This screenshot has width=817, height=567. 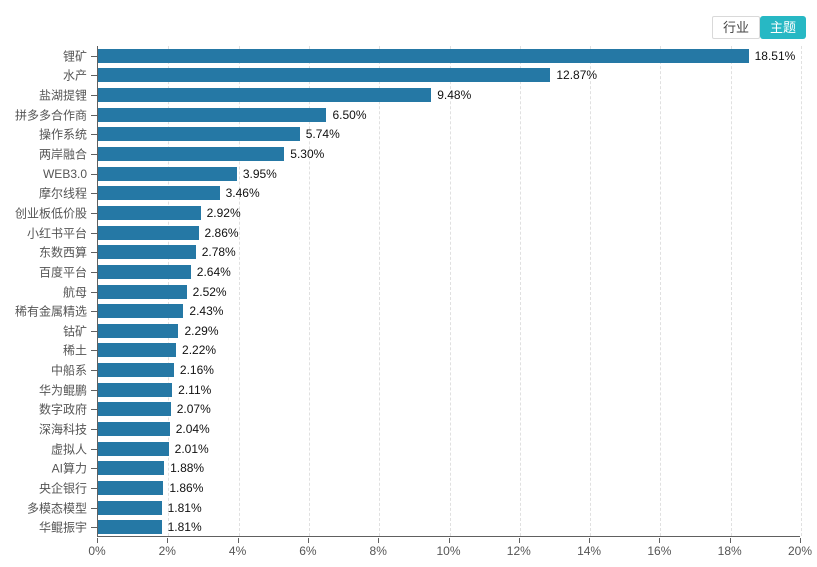 What do you see at coordinates (518, 551) in the screenshot?
I see `x-axis-tick-label: 12%` at bounding box center [518, 551].